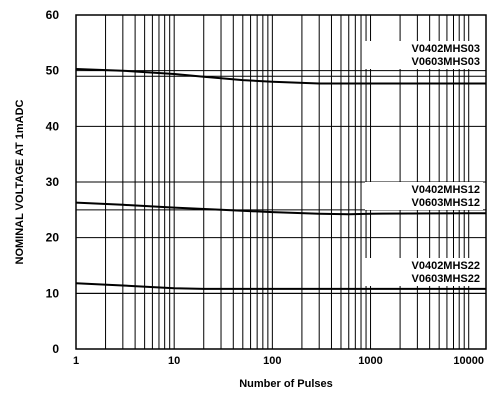 The width and height of the screenshot is (492, 393). Describe the element at coordinates (76, 361) in the screenshot. I see `x-tick-label: 1` at that location.